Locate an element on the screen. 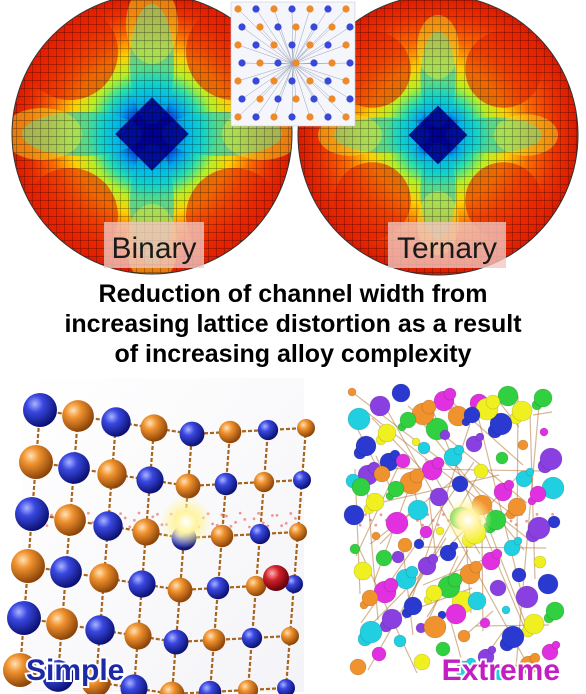 The height and width of the screenshot is (694, 586). displaced-atom is located at coordinates (276, 578).